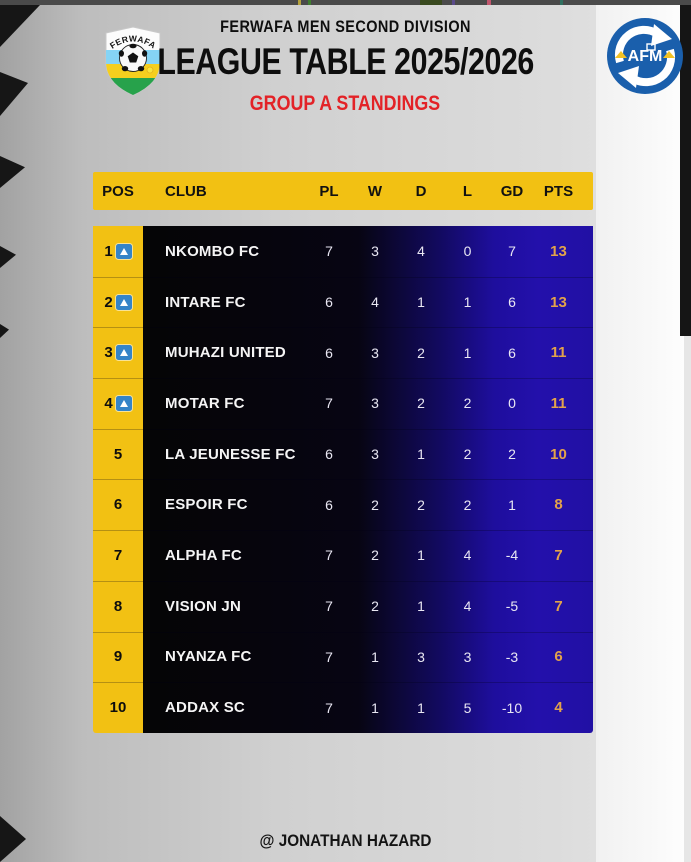  I want to click on position-cell: 4, so click(118, 403).